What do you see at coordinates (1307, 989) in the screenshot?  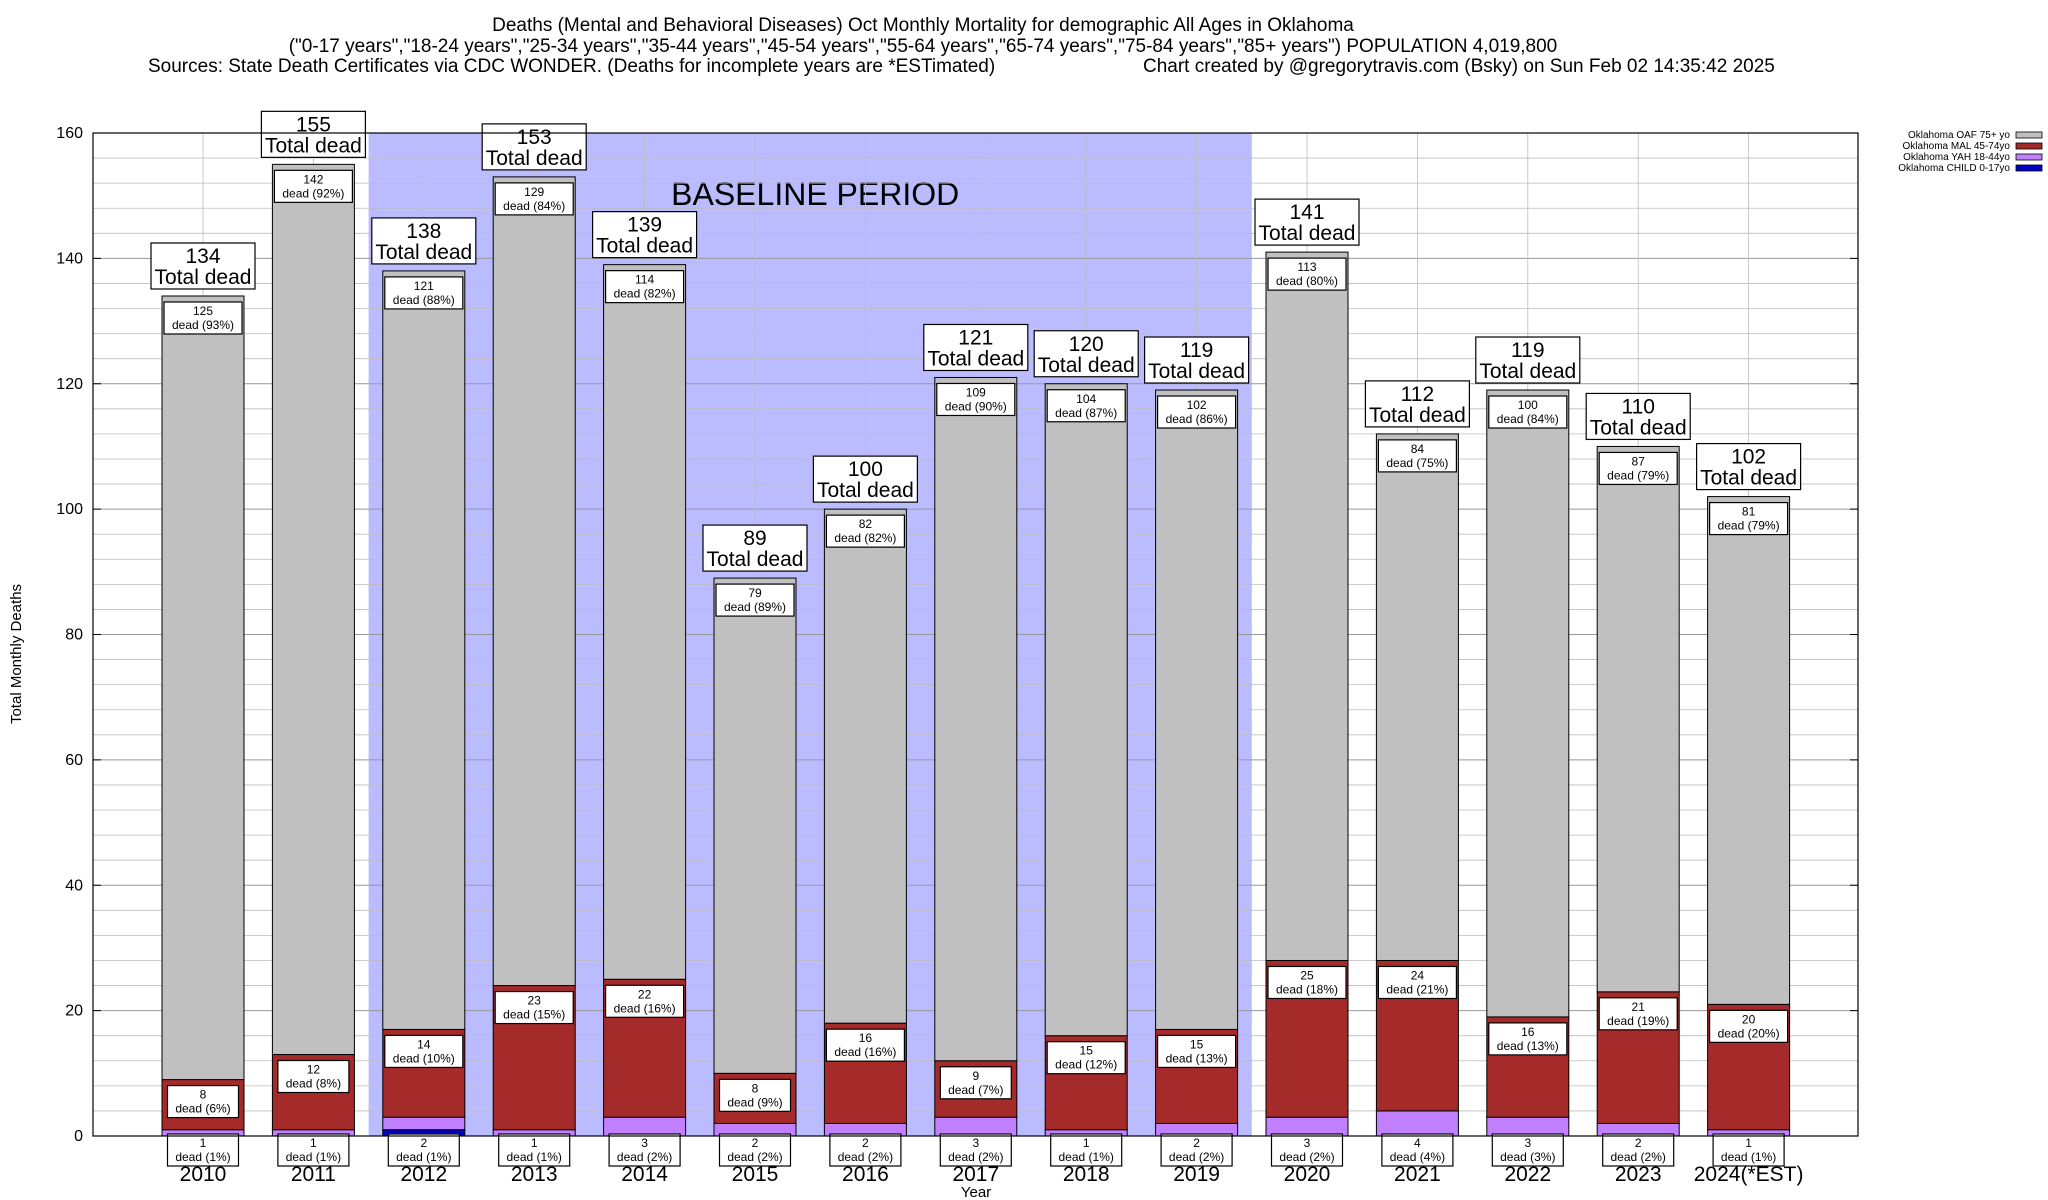 I see `label-percent: dead (18%)` at bounding box center [1307, 989].